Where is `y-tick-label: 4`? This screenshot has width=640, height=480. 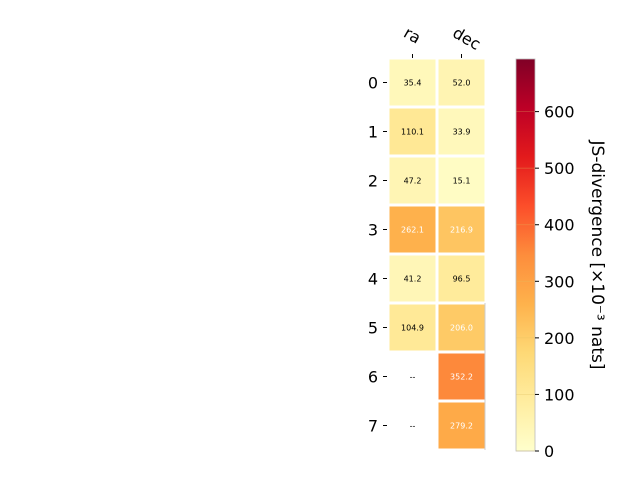 y-tick-label: 4 is located at coordinates (373, 279).